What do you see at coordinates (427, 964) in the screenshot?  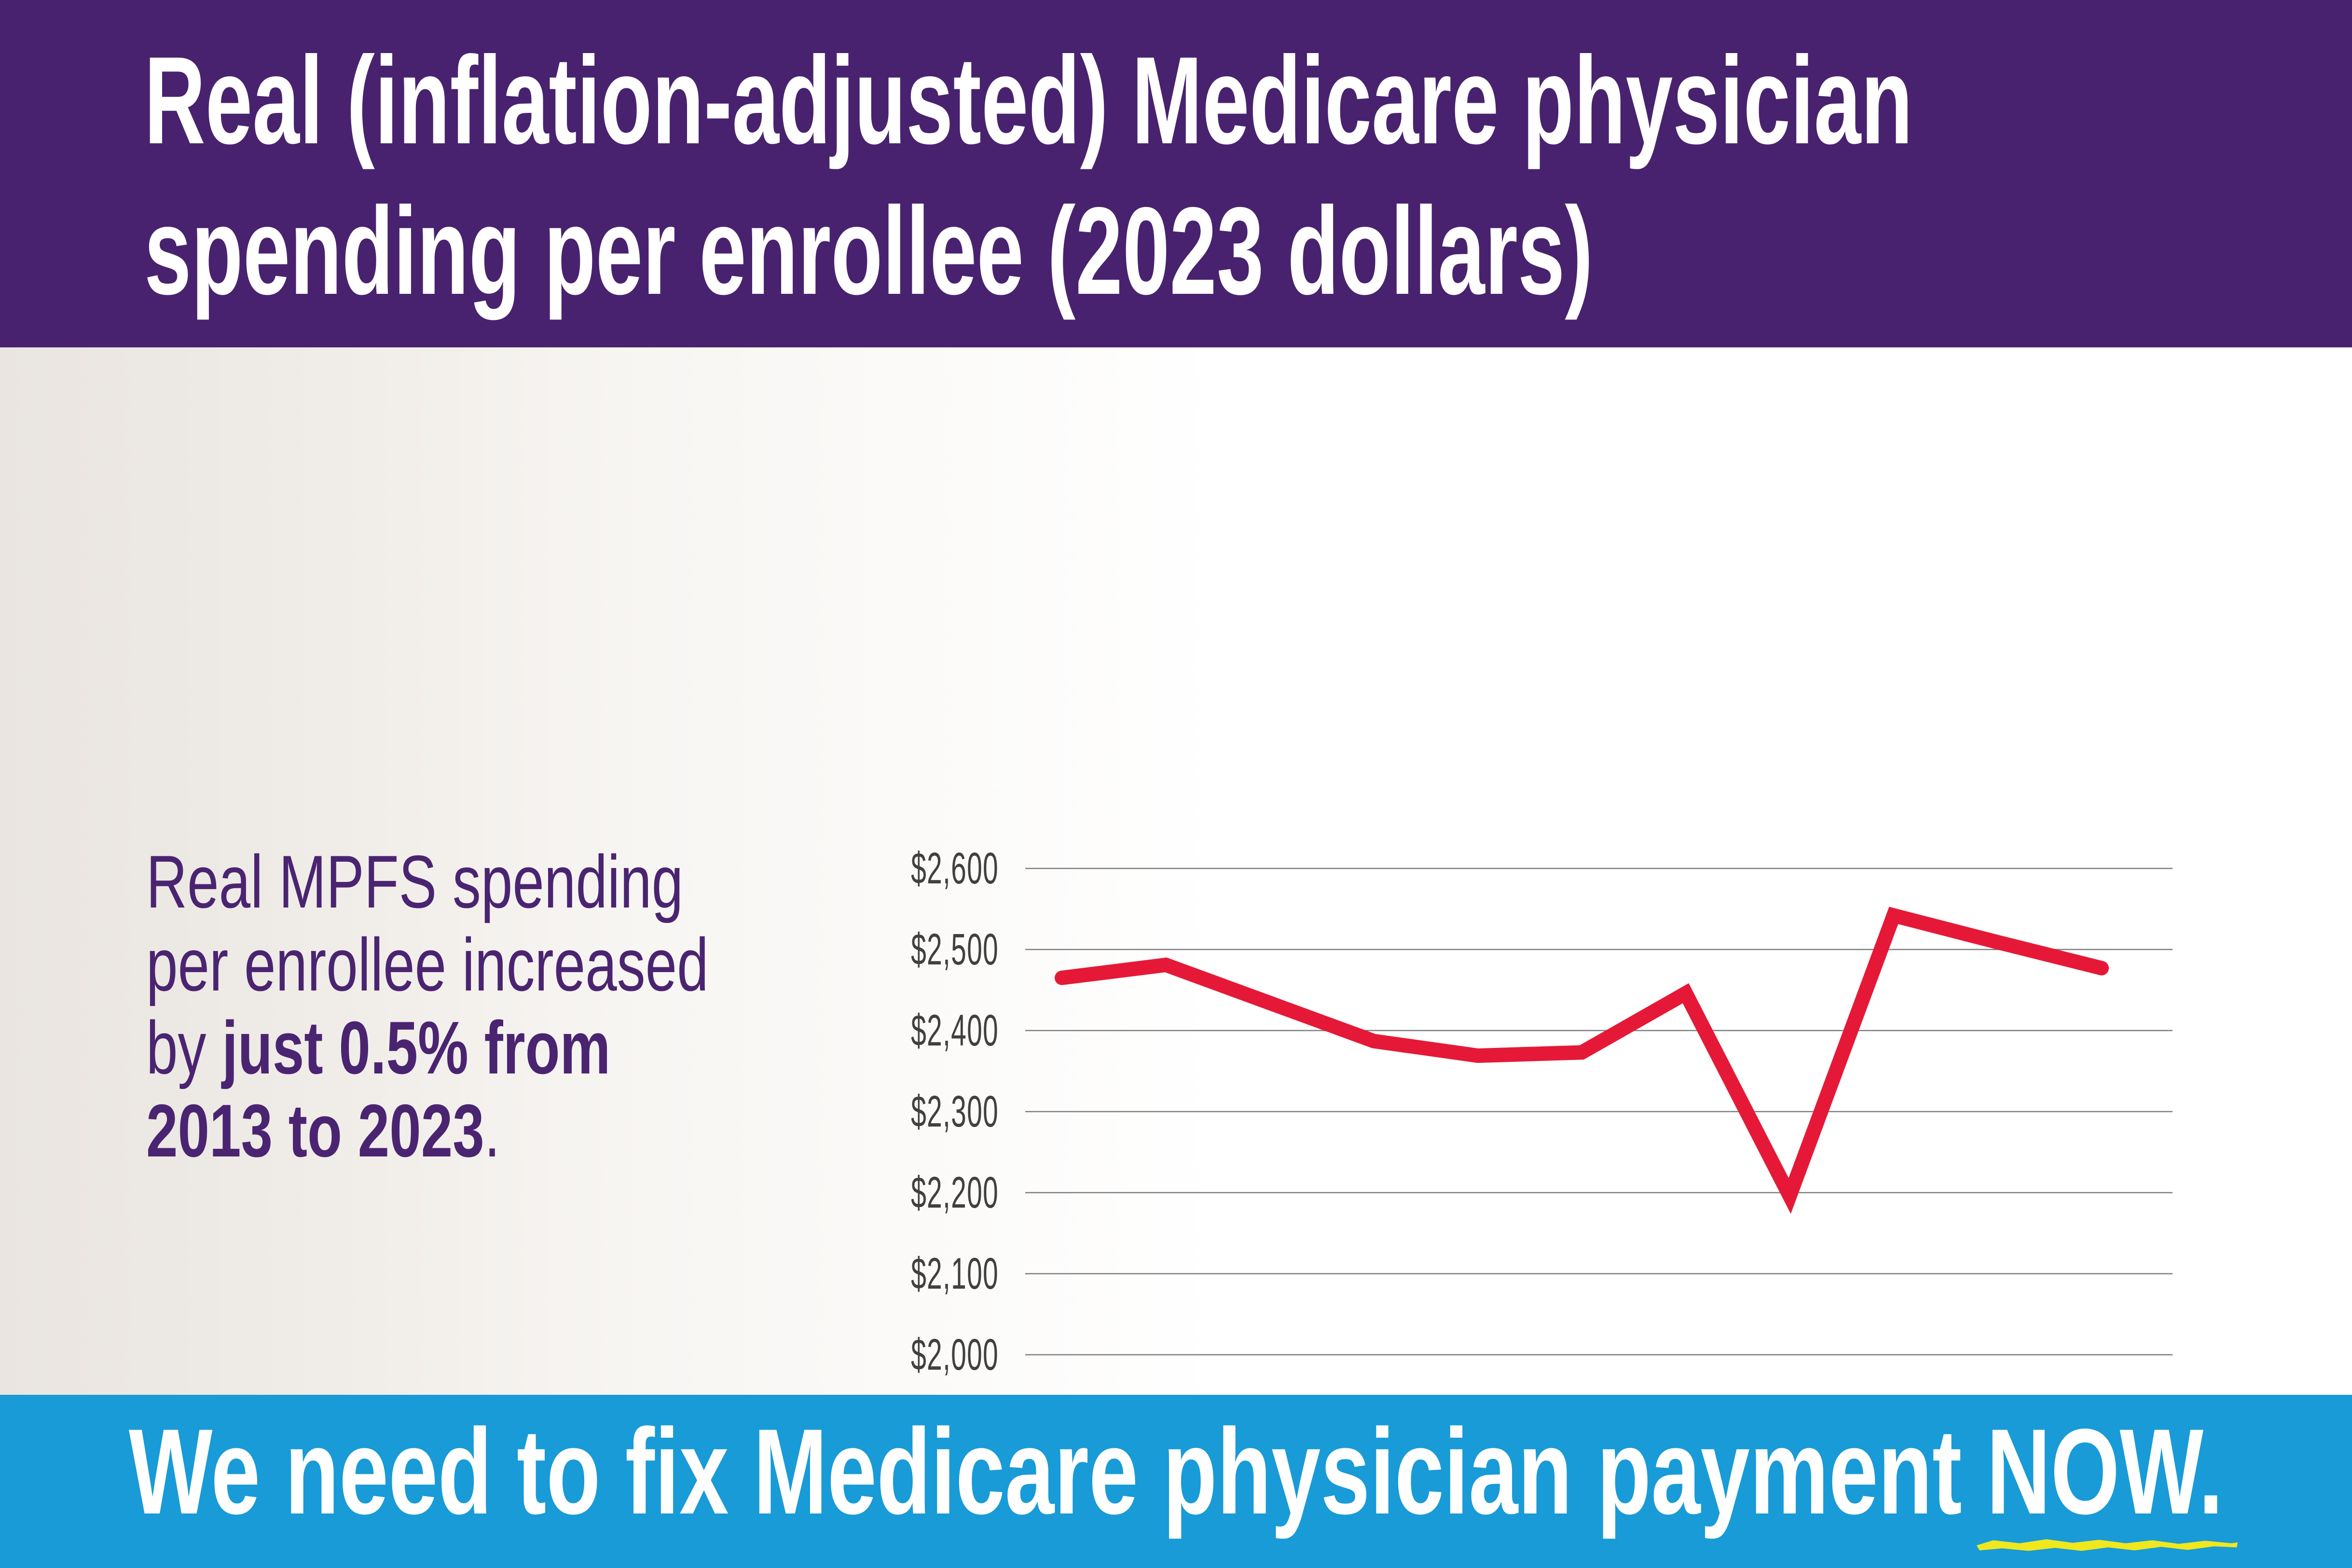 I see `key-stat-line-2: per enrollee increased` at bounding box center [427, 964].